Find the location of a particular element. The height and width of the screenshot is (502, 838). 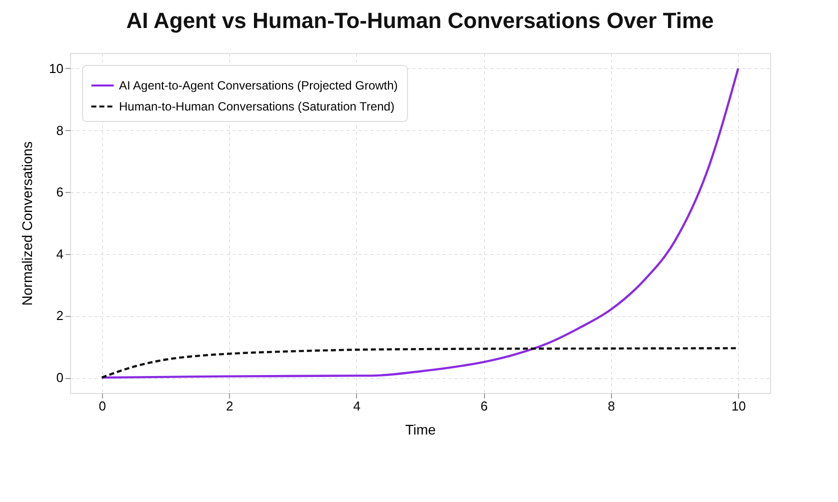

x-tick-label: 10 is located at coordinates (738, 406).